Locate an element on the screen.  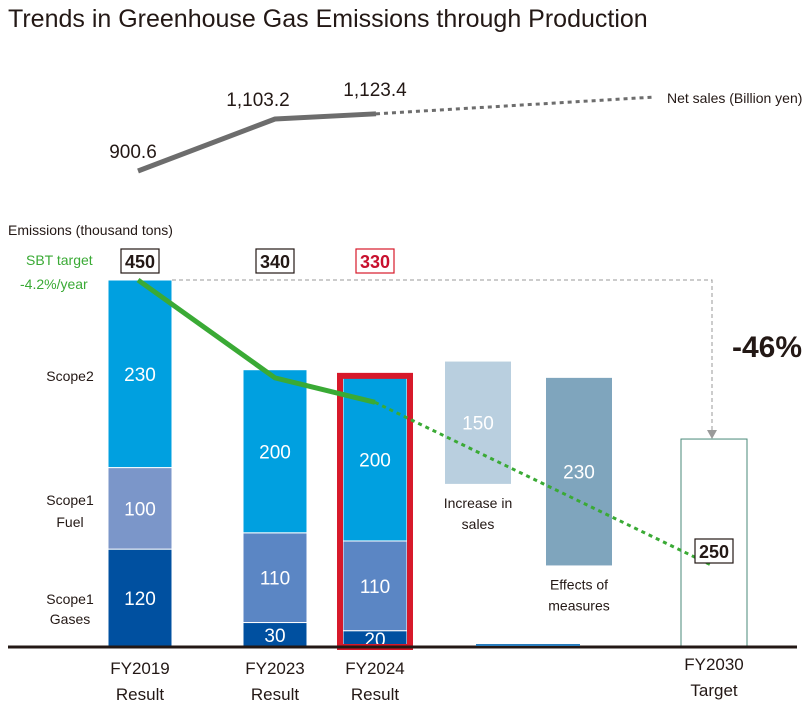
net-sales-value-label: 1,103.2 is located at coordinates (257, 100).